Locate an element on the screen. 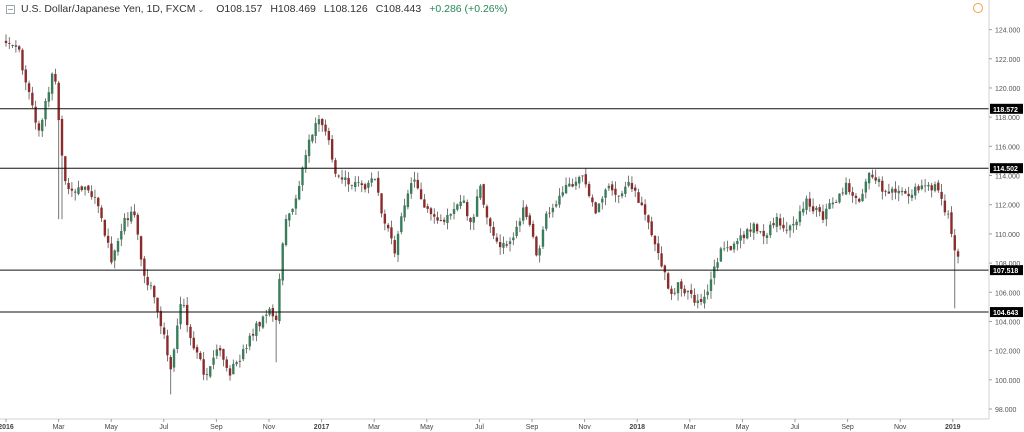 The image size is (1024, 432). y-tick-label: 112.000 is located at coordinates (1007, 206).